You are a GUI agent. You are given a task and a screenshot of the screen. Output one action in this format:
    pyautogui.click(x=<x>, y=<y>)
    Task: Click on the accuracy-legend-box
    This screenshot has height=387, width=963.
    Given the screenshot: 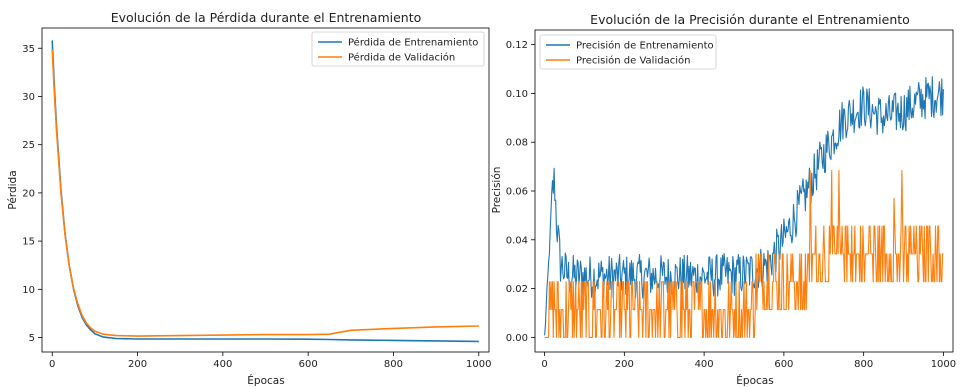 What is the action you would take?
    pyautogui.click(x=628, y=52)
    